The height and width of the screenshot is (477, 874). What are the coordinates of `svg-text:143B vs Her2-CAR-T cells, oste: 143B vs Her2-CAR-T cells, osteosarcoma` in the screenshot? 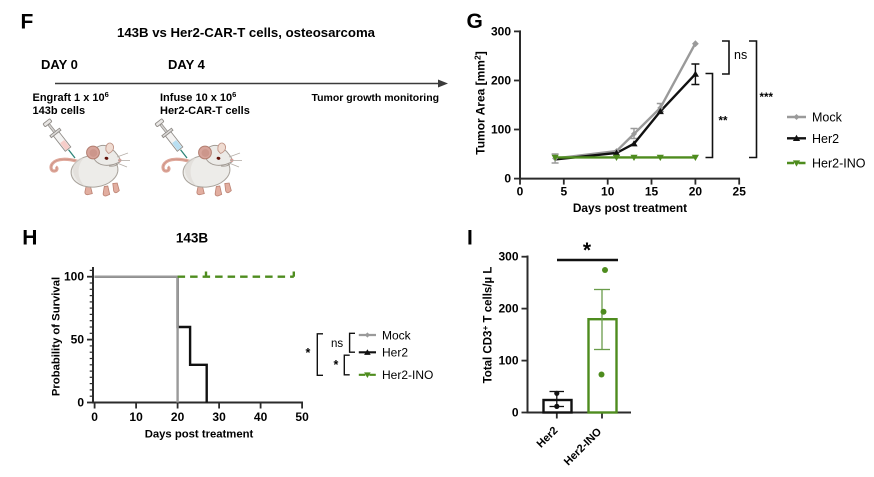 It's located at (246, 32).